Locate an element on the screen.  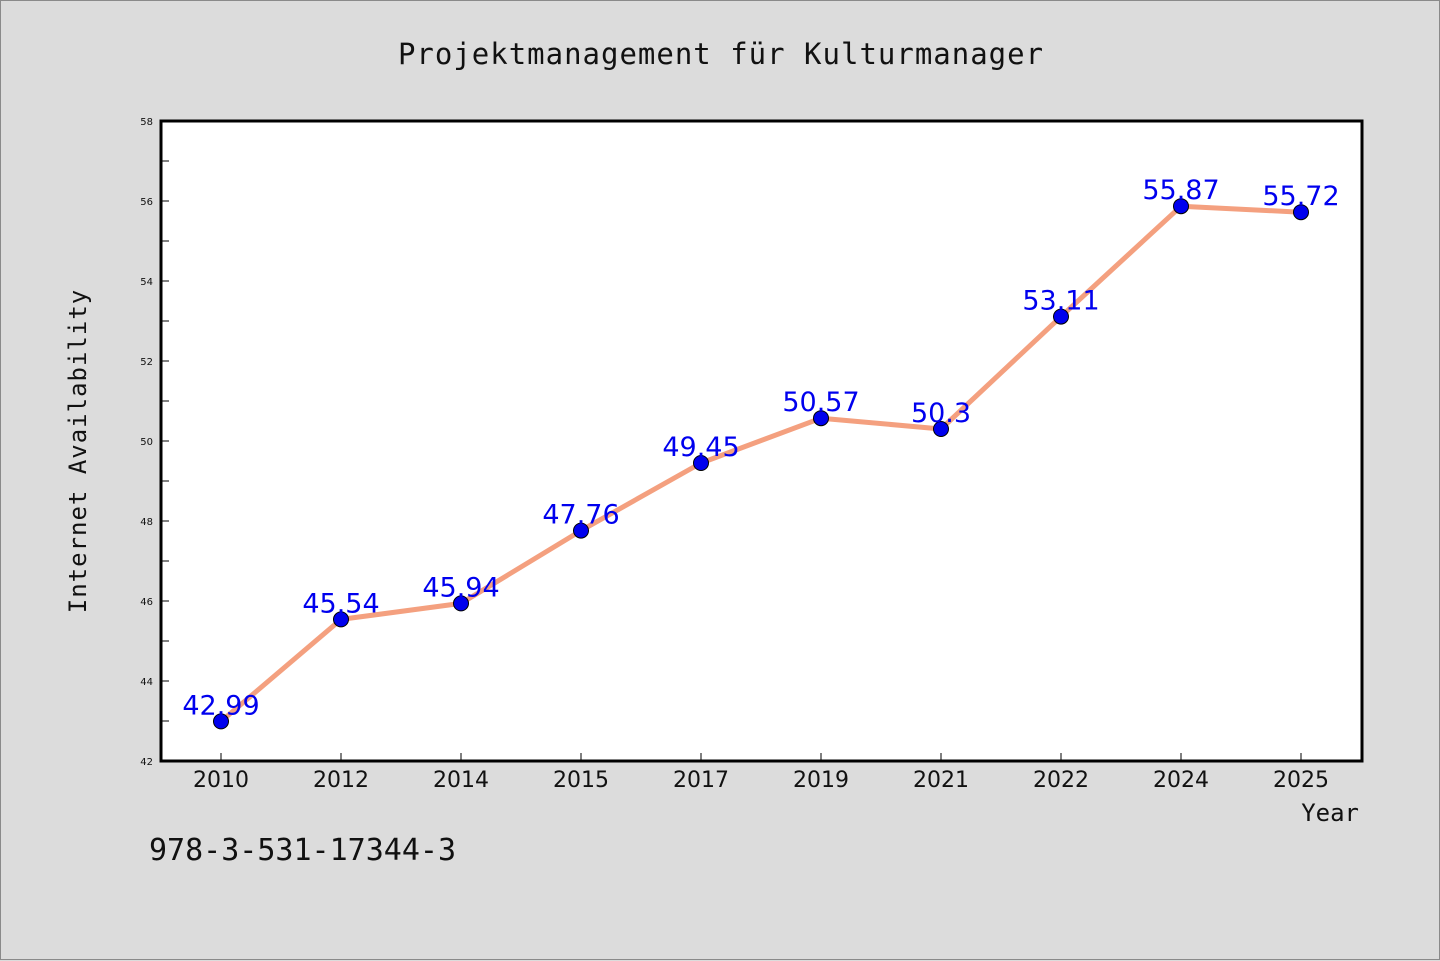
x-tick-label: 2017 is located at coordinates (701, 780).